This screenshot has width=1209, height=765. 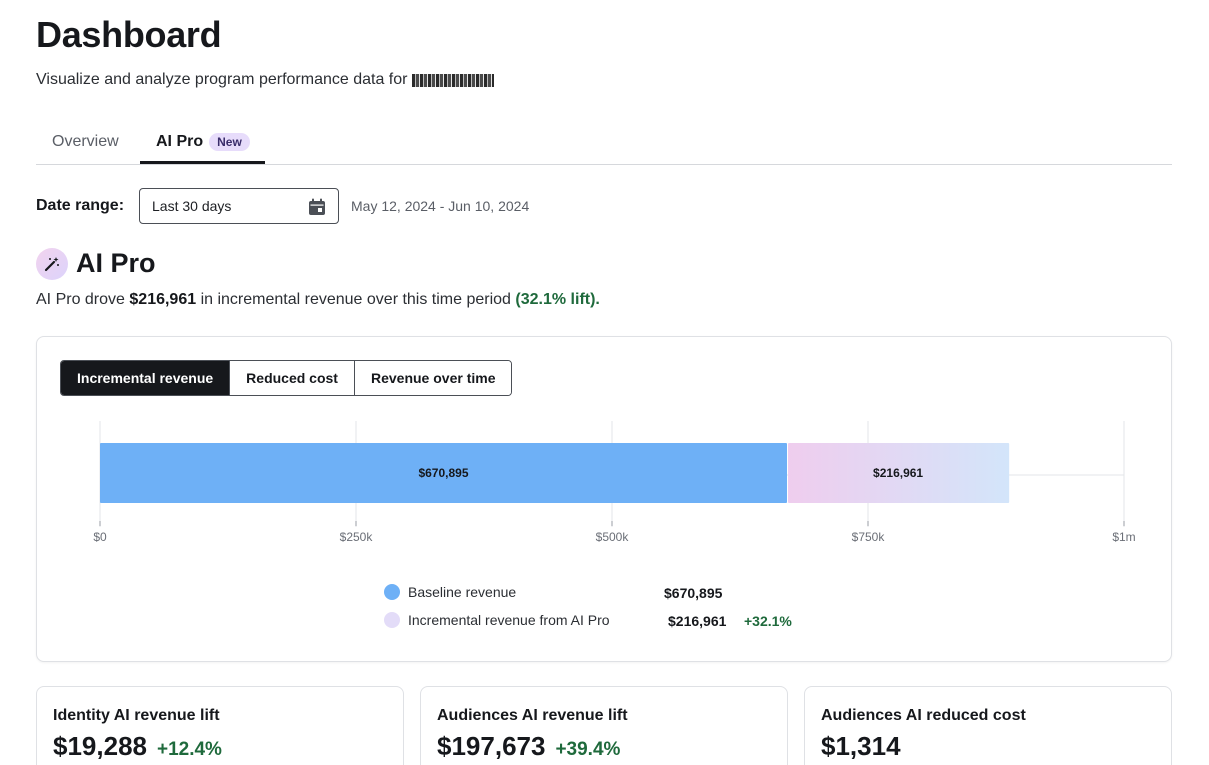 I want to click on kpi-value: $19,288 +12.4%, so click(x=137, y=746).